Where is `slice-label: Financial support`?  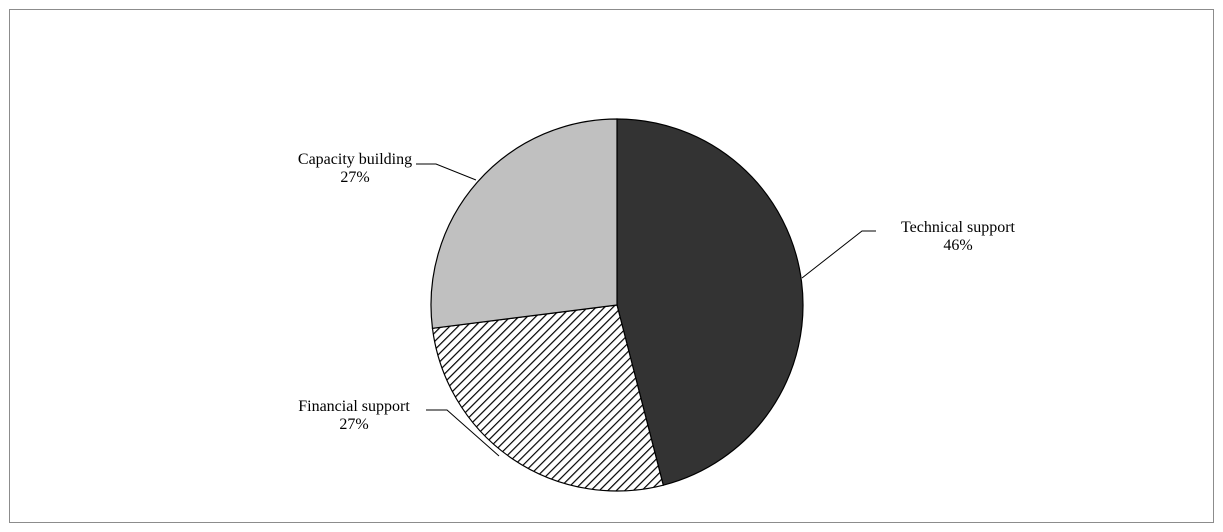
slice-label: Financial support is located at coordinates (354, 406).